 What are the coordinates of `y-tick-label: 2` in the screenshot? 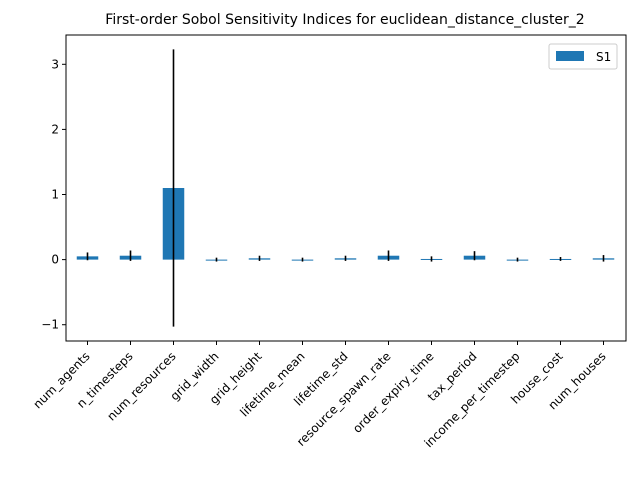 It's located at (55, 129).